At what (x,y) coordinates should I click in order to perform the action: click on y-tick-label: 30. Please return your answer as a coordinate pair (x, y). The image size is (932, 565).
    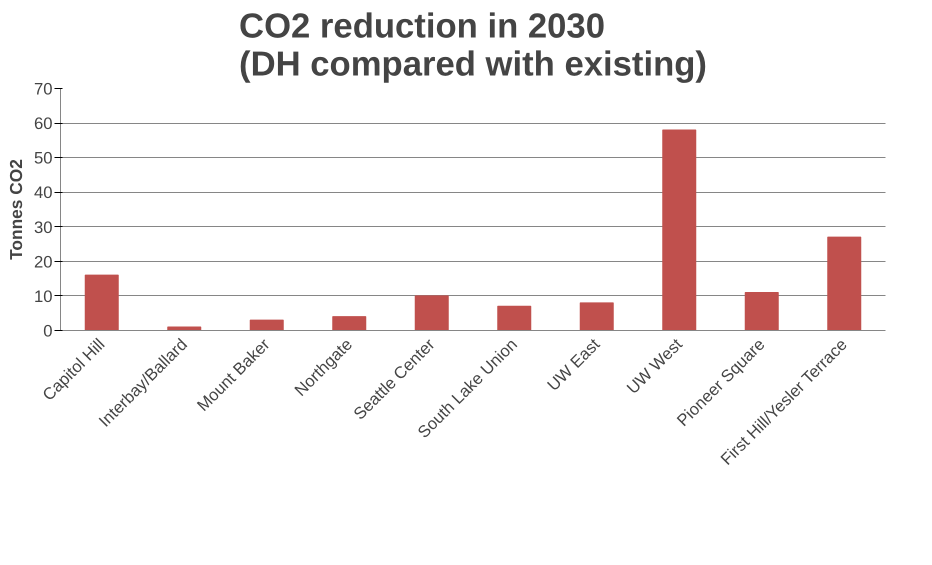
    Looking at the image, I should click on (43, 227).